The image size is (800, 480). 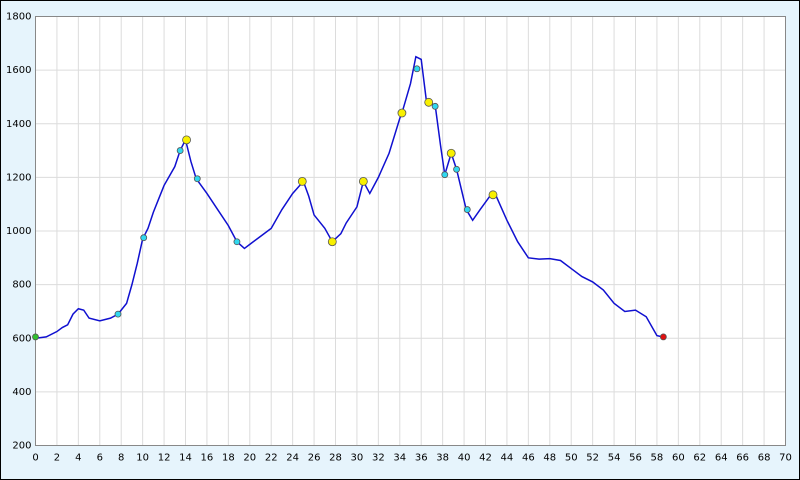 I want to click on x-tick-label: 50, so click(x=571, y=458).